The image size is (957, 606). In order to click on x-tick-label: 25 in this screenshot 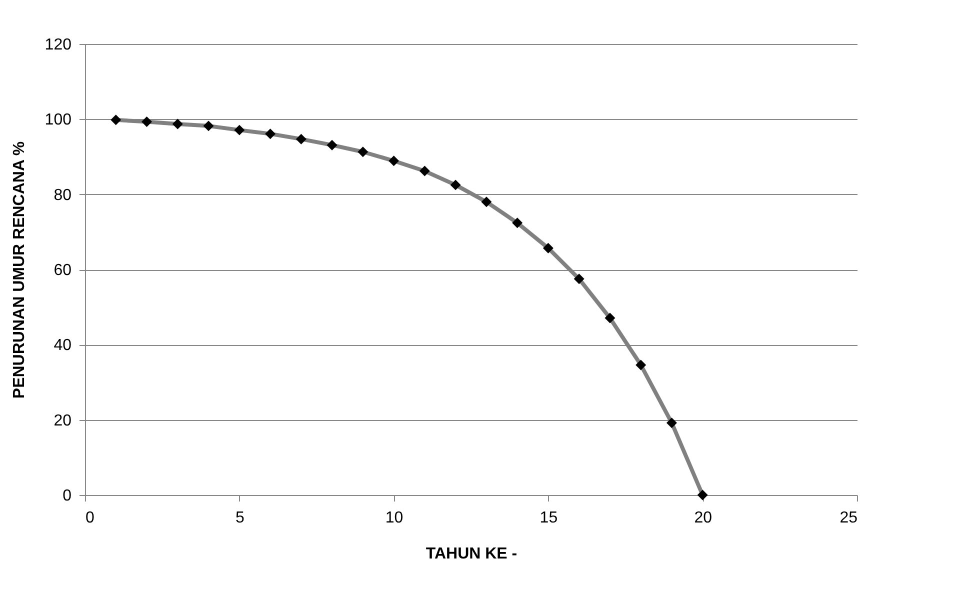, I will do `click(849, 518)`.